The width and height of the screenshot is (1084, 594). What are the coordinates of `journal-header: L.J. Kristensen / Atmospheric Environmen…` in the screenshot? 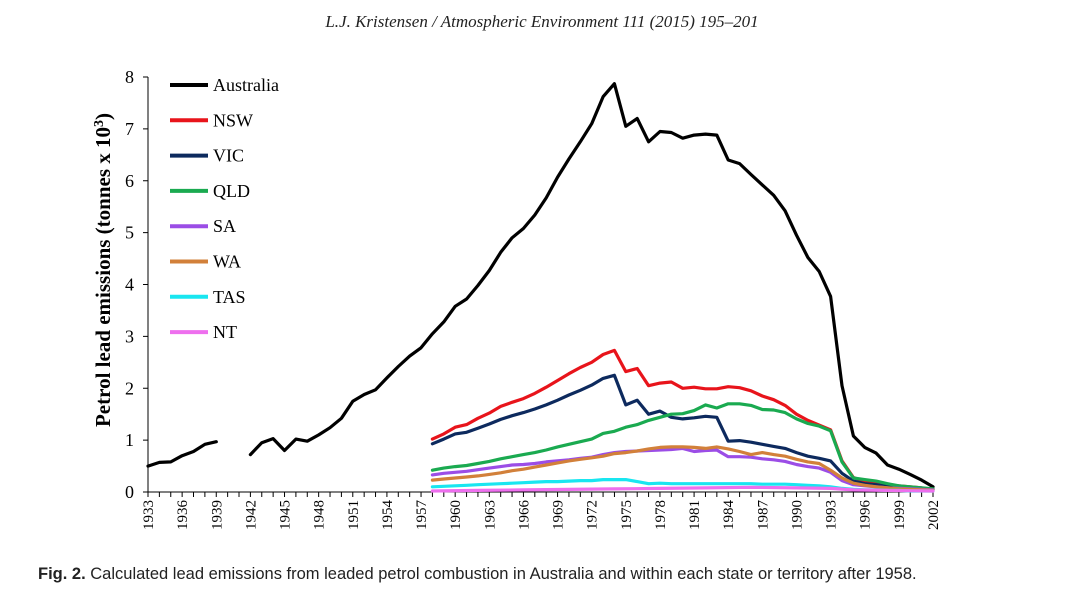 It's located at (542, 21).